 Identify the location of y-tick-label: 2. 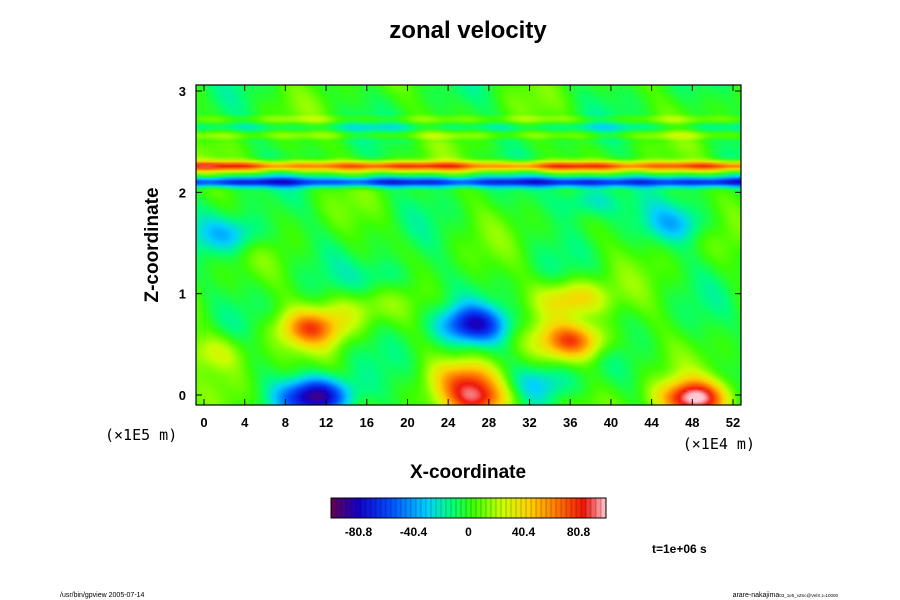
(182, 192).